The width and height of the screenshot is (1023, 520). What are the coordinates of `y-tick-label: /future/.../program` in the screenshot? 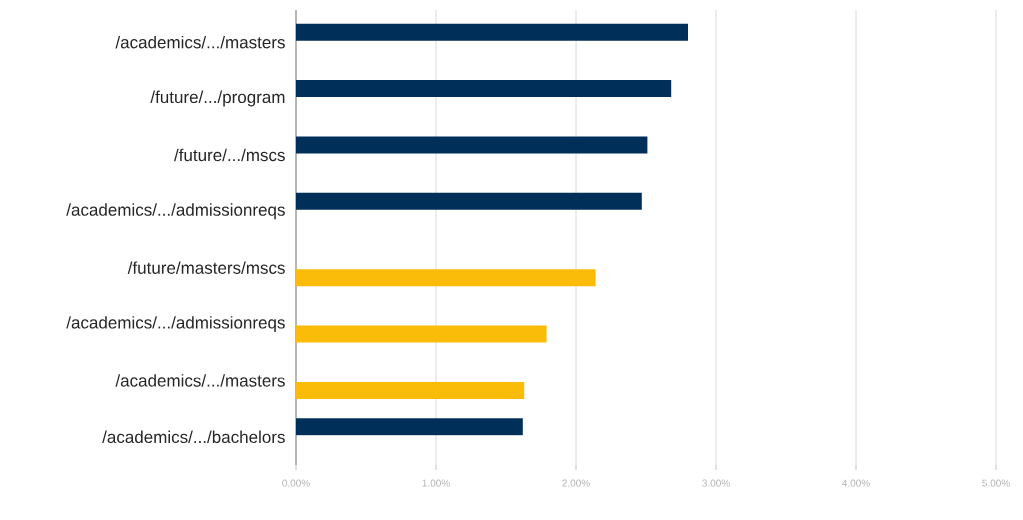 It's located at (217, 98).